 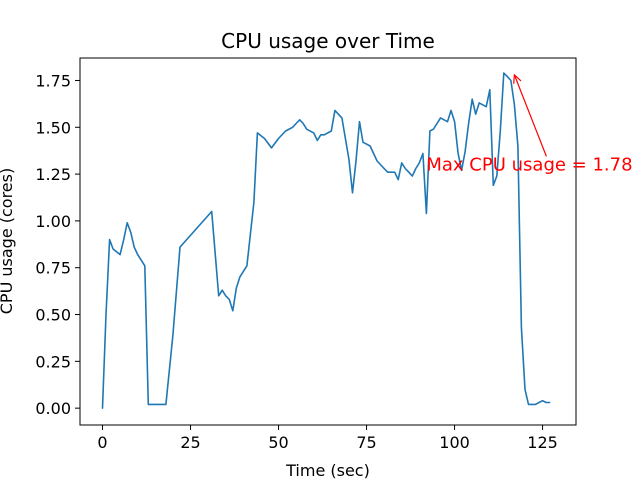 I want to click on y-tick-label: 1.00, so click(x=53, y=221).